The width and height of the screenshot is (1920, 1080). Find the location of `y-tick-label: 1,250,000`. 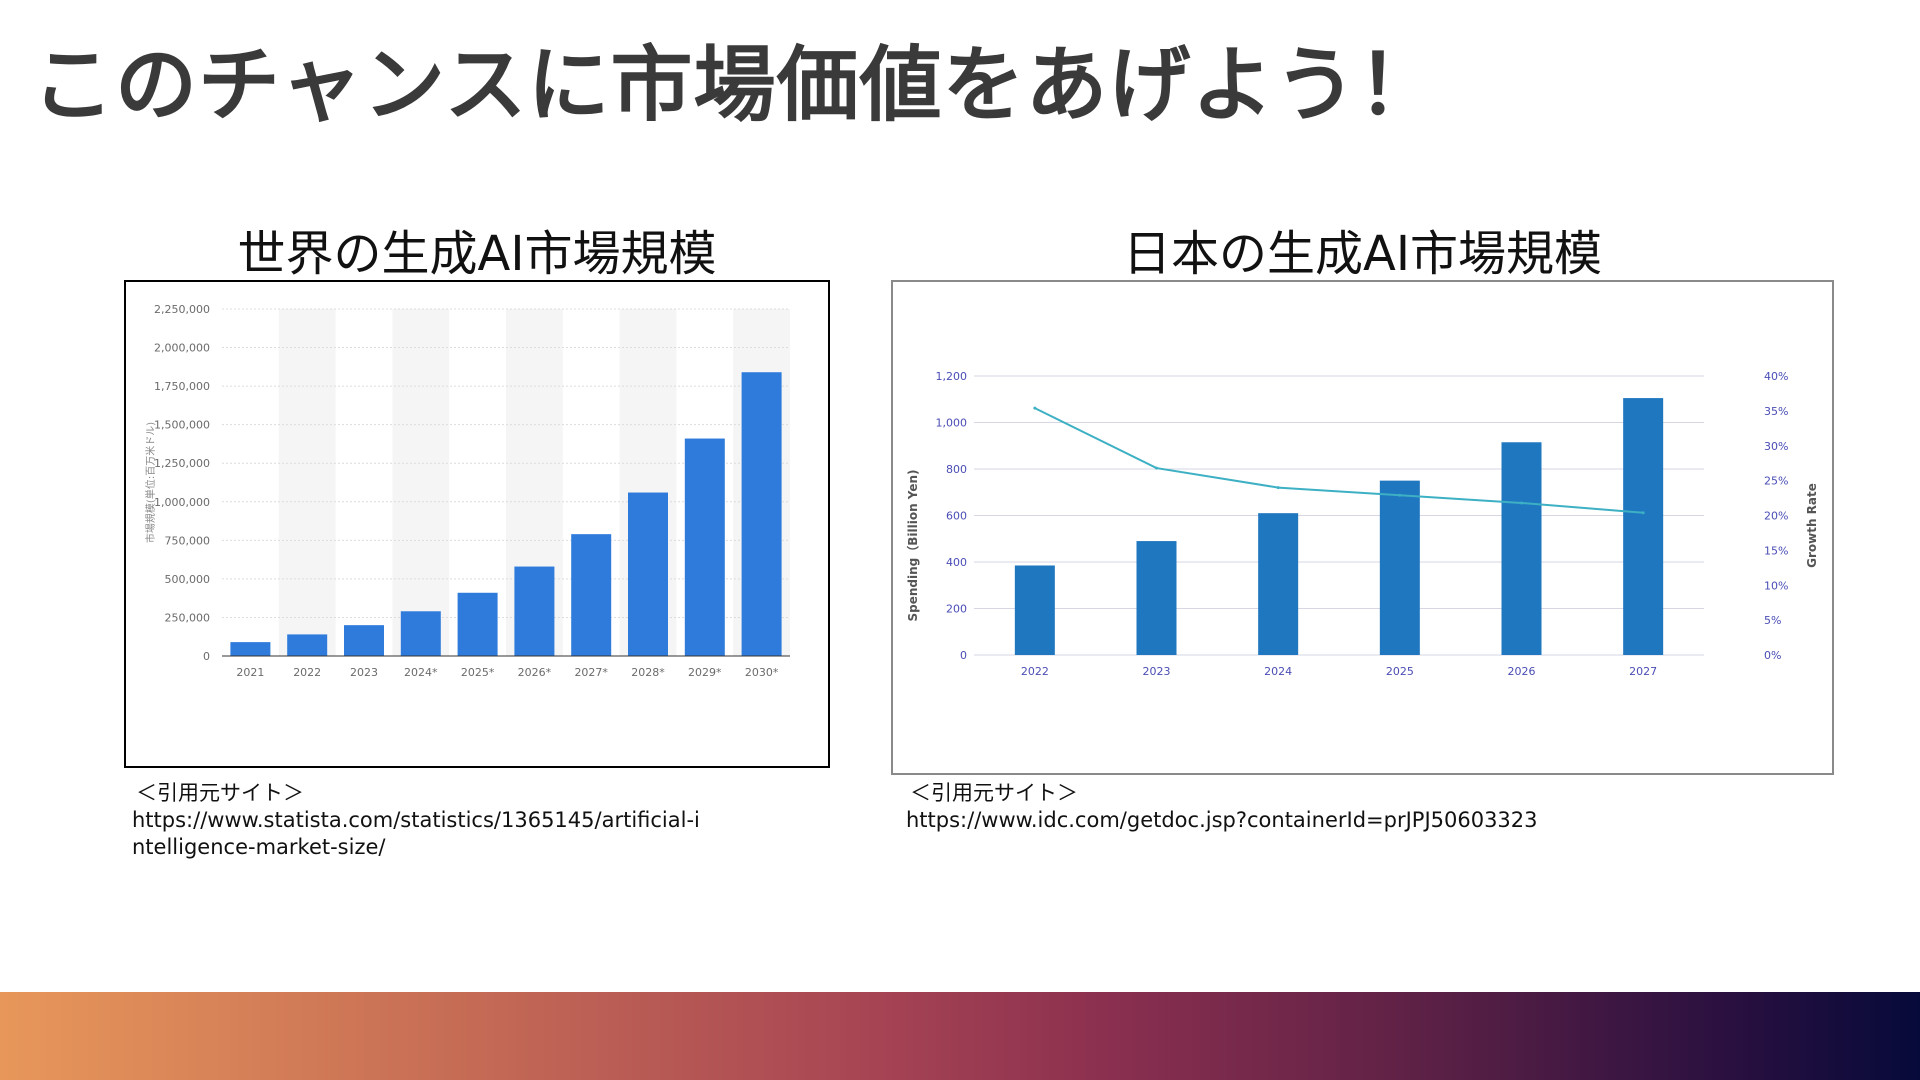

y-tick-label: 1,250,000 is located at coordinates (182, 463).